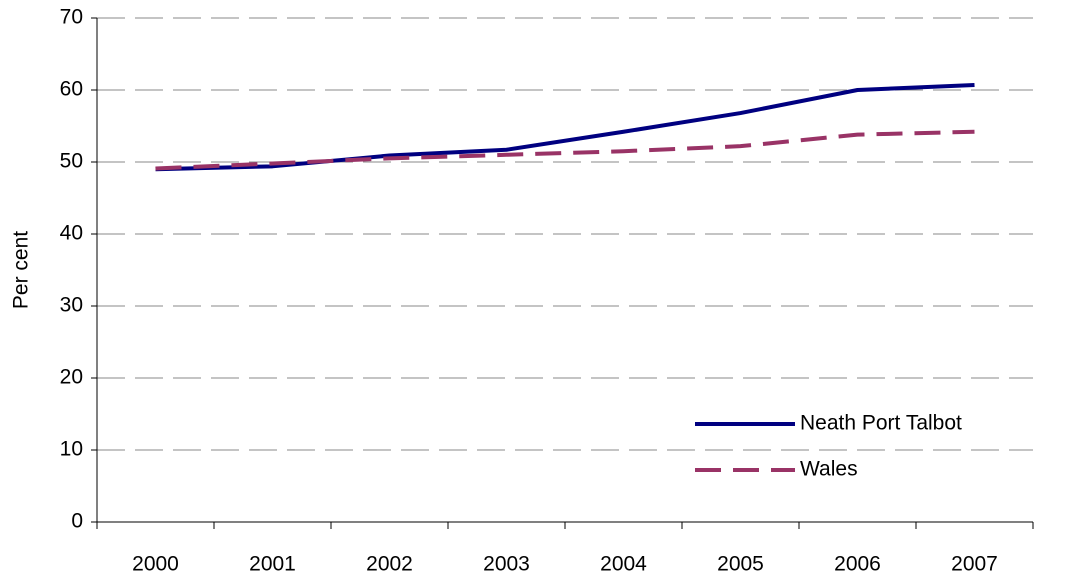  What do you see at coordinates (829, 469) in the screenshot?
I see `legend-label: Wales` at bounding box center [829, 469].